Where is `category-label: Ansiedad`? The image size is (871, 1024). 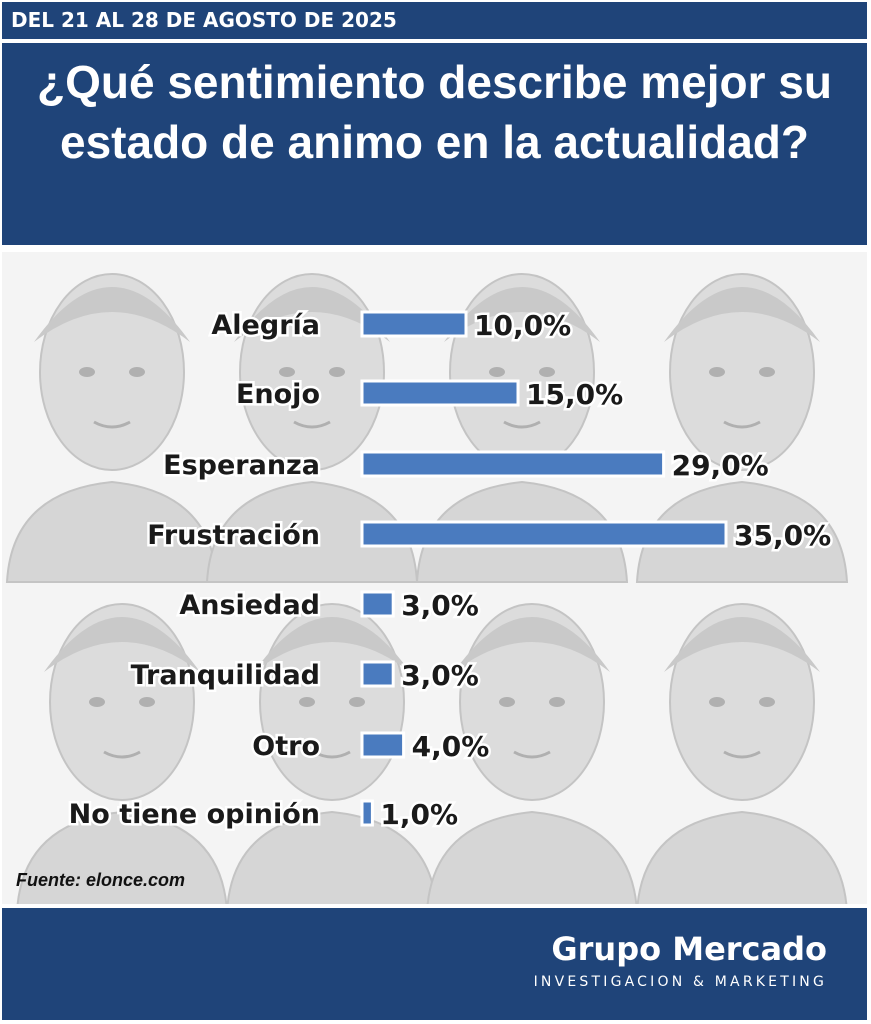
category-label: Ansiedad is located at coordinates (249, 605).